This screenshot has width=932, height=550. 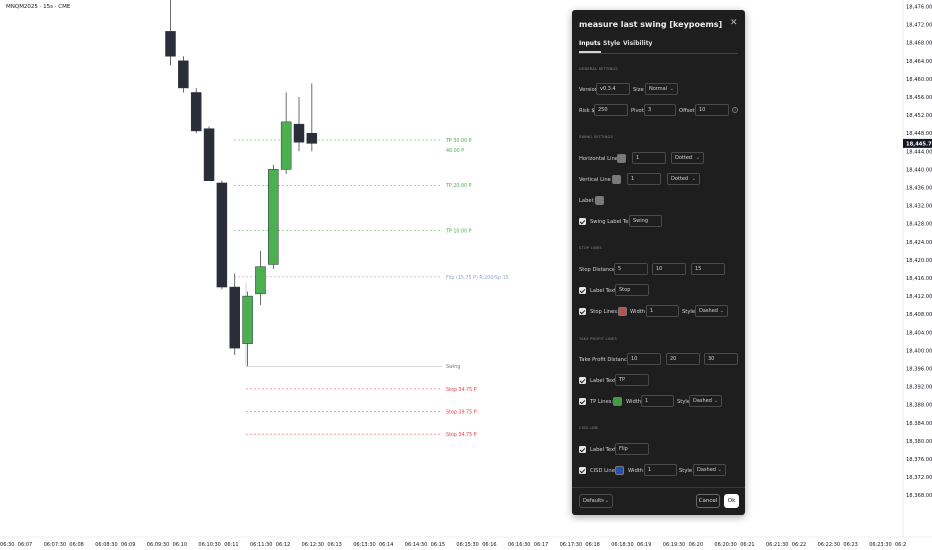 What do you see at coordinates (461, 390) in the screenshot?
I see `level-label-stop: Stop 34.75 P` at bounding box center [461, 390].